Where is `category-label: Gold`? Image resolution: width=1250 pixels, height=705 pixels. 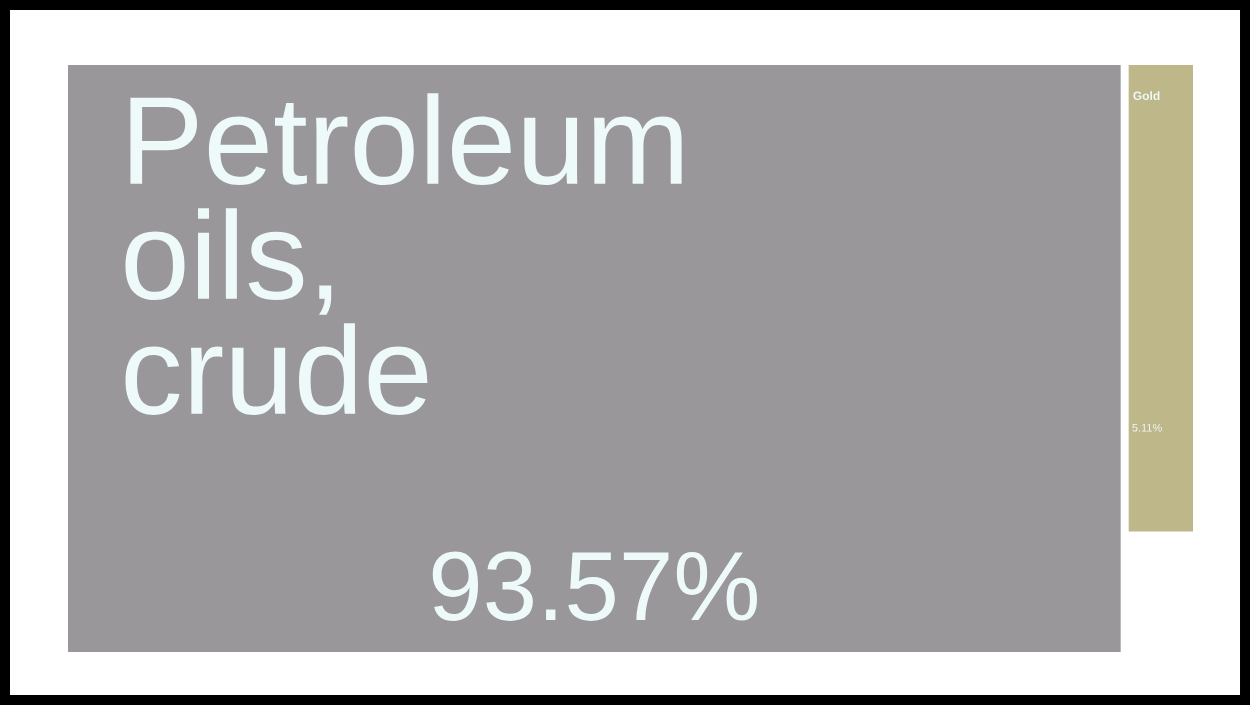
category-label: Gold is located at coordinates (1146, 95).